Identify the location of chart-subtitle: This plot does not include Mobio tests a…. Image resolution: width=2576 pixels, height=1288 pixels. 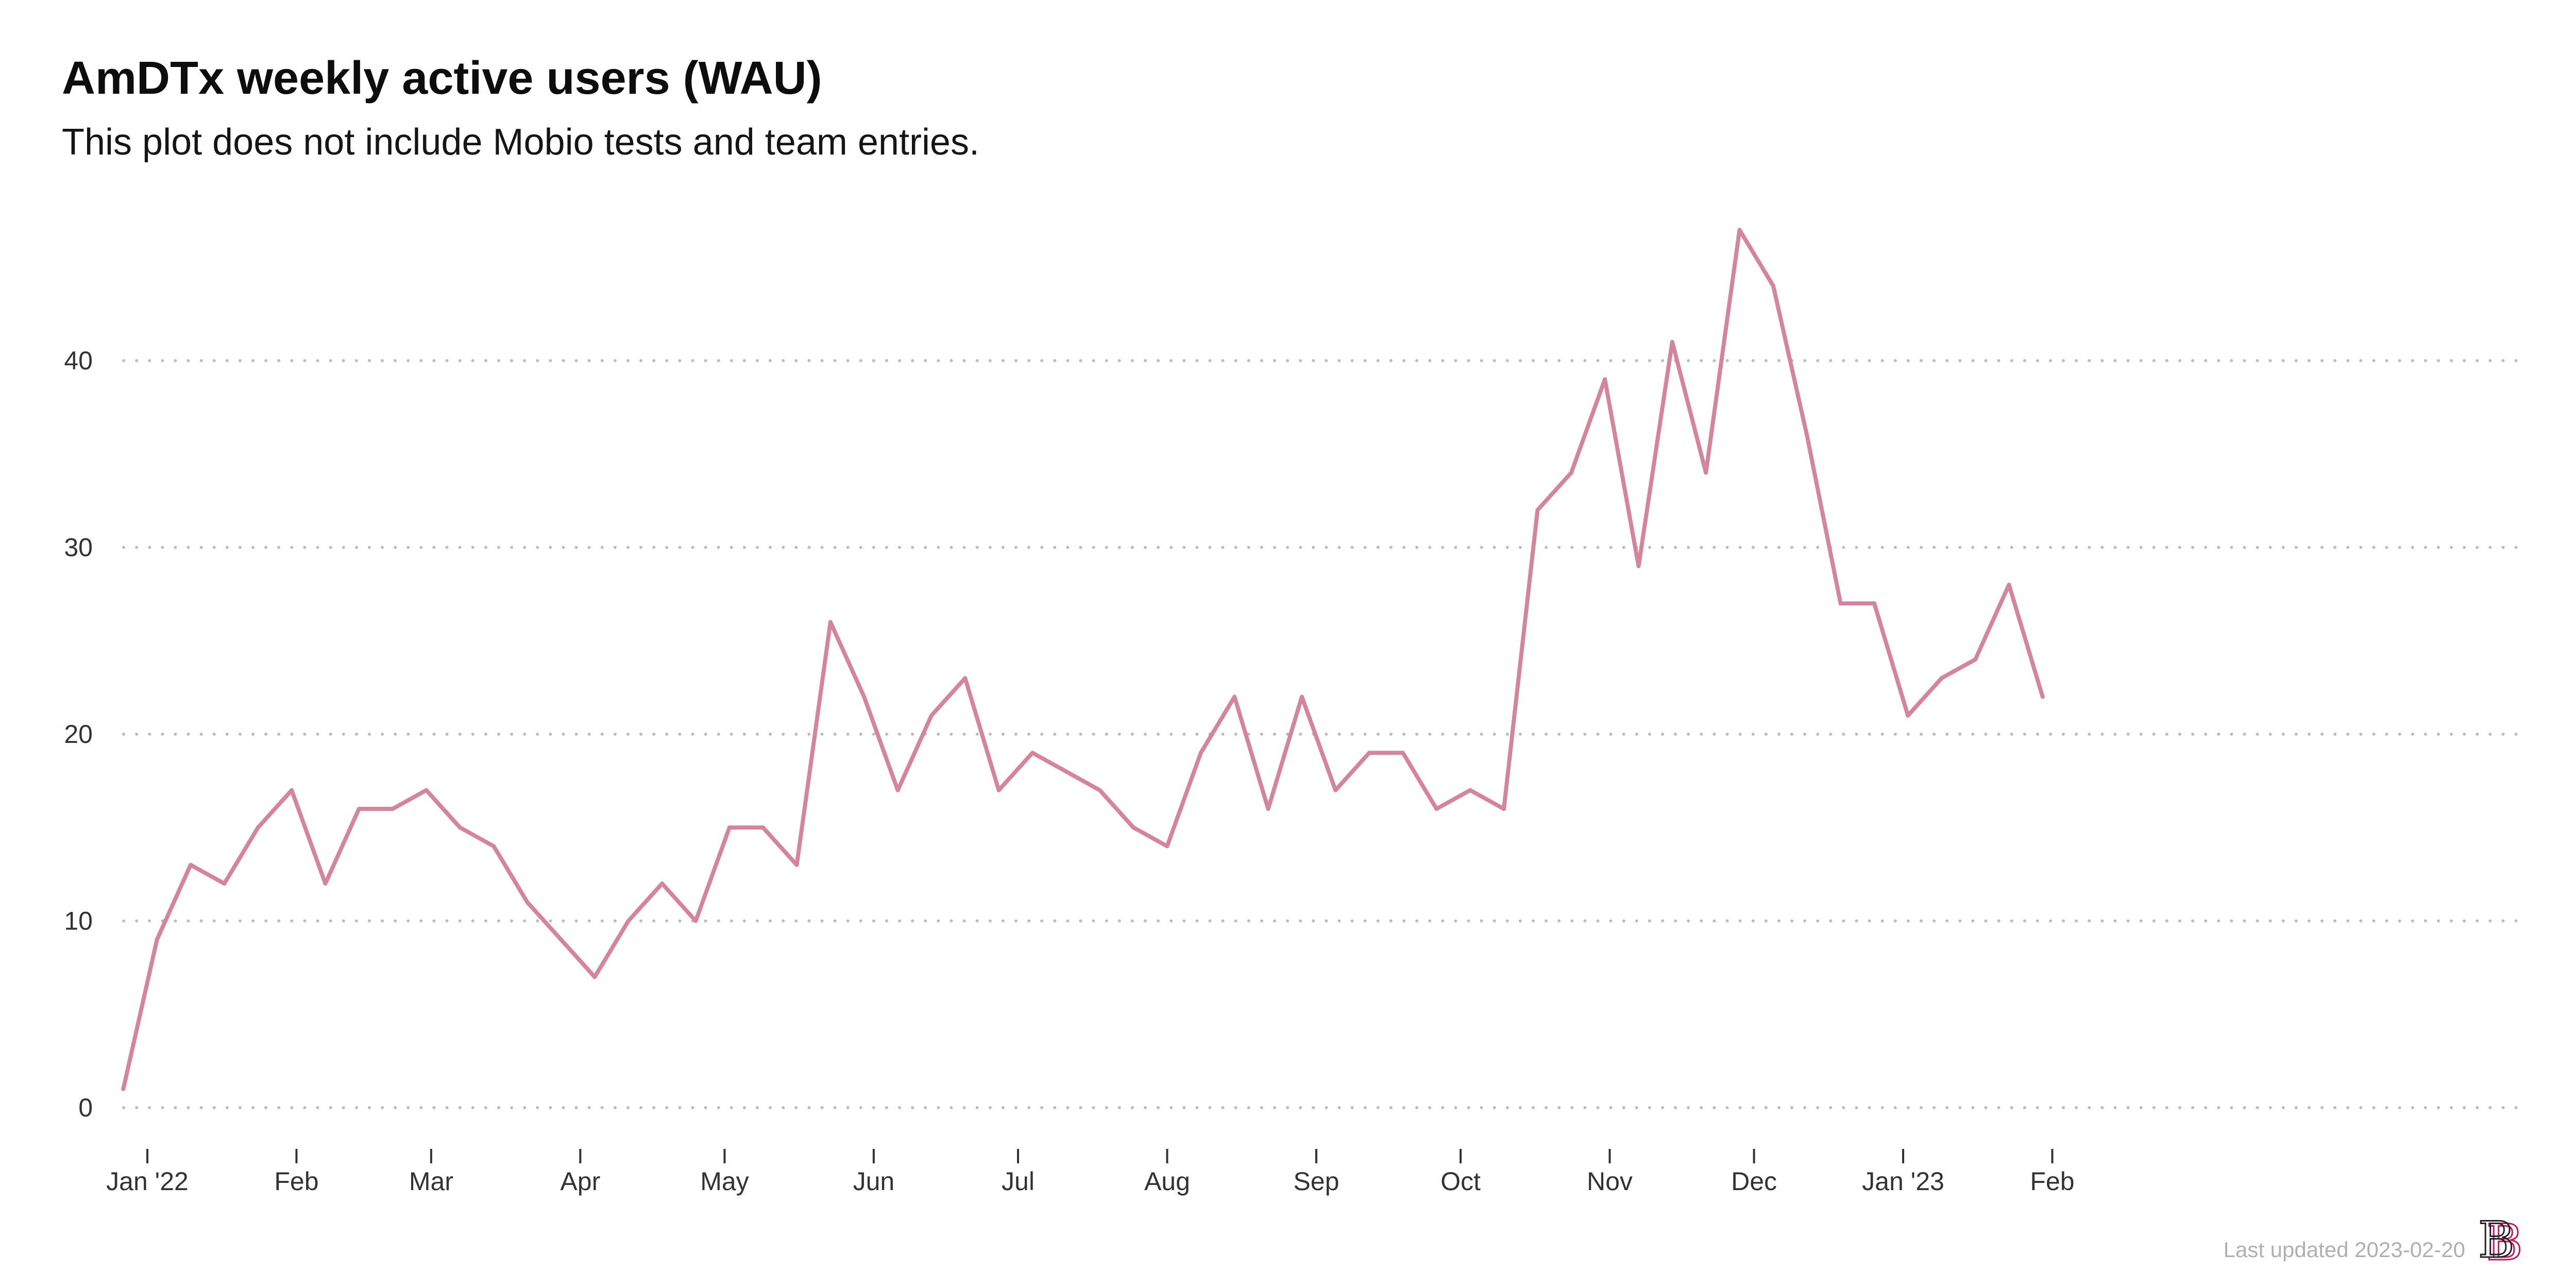
(520, 142).